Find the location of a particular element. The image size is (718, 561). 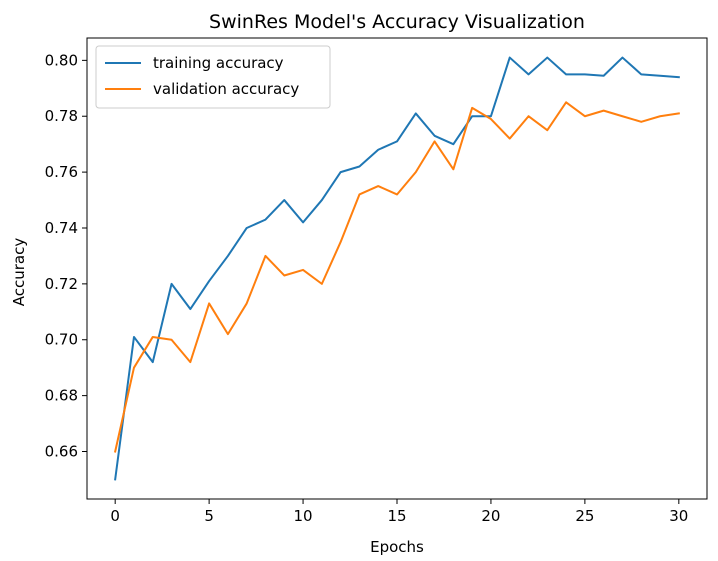

y-tick-label: 0.76 is located at coordinates (61, 172).